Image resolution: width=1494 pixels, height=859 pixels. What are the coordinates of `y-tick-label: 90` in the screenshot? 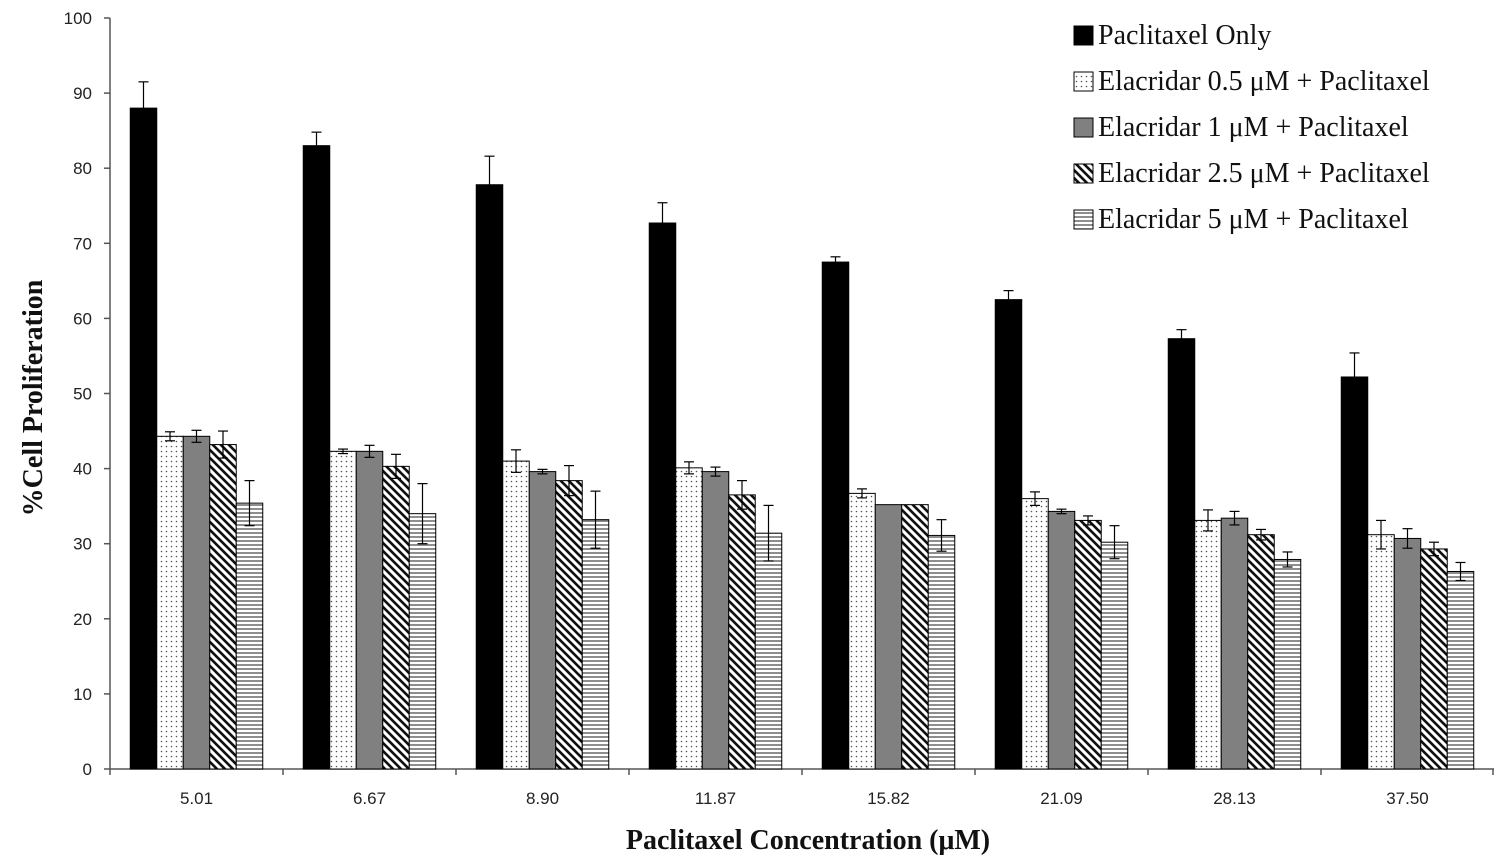 It's located at (82, 93).